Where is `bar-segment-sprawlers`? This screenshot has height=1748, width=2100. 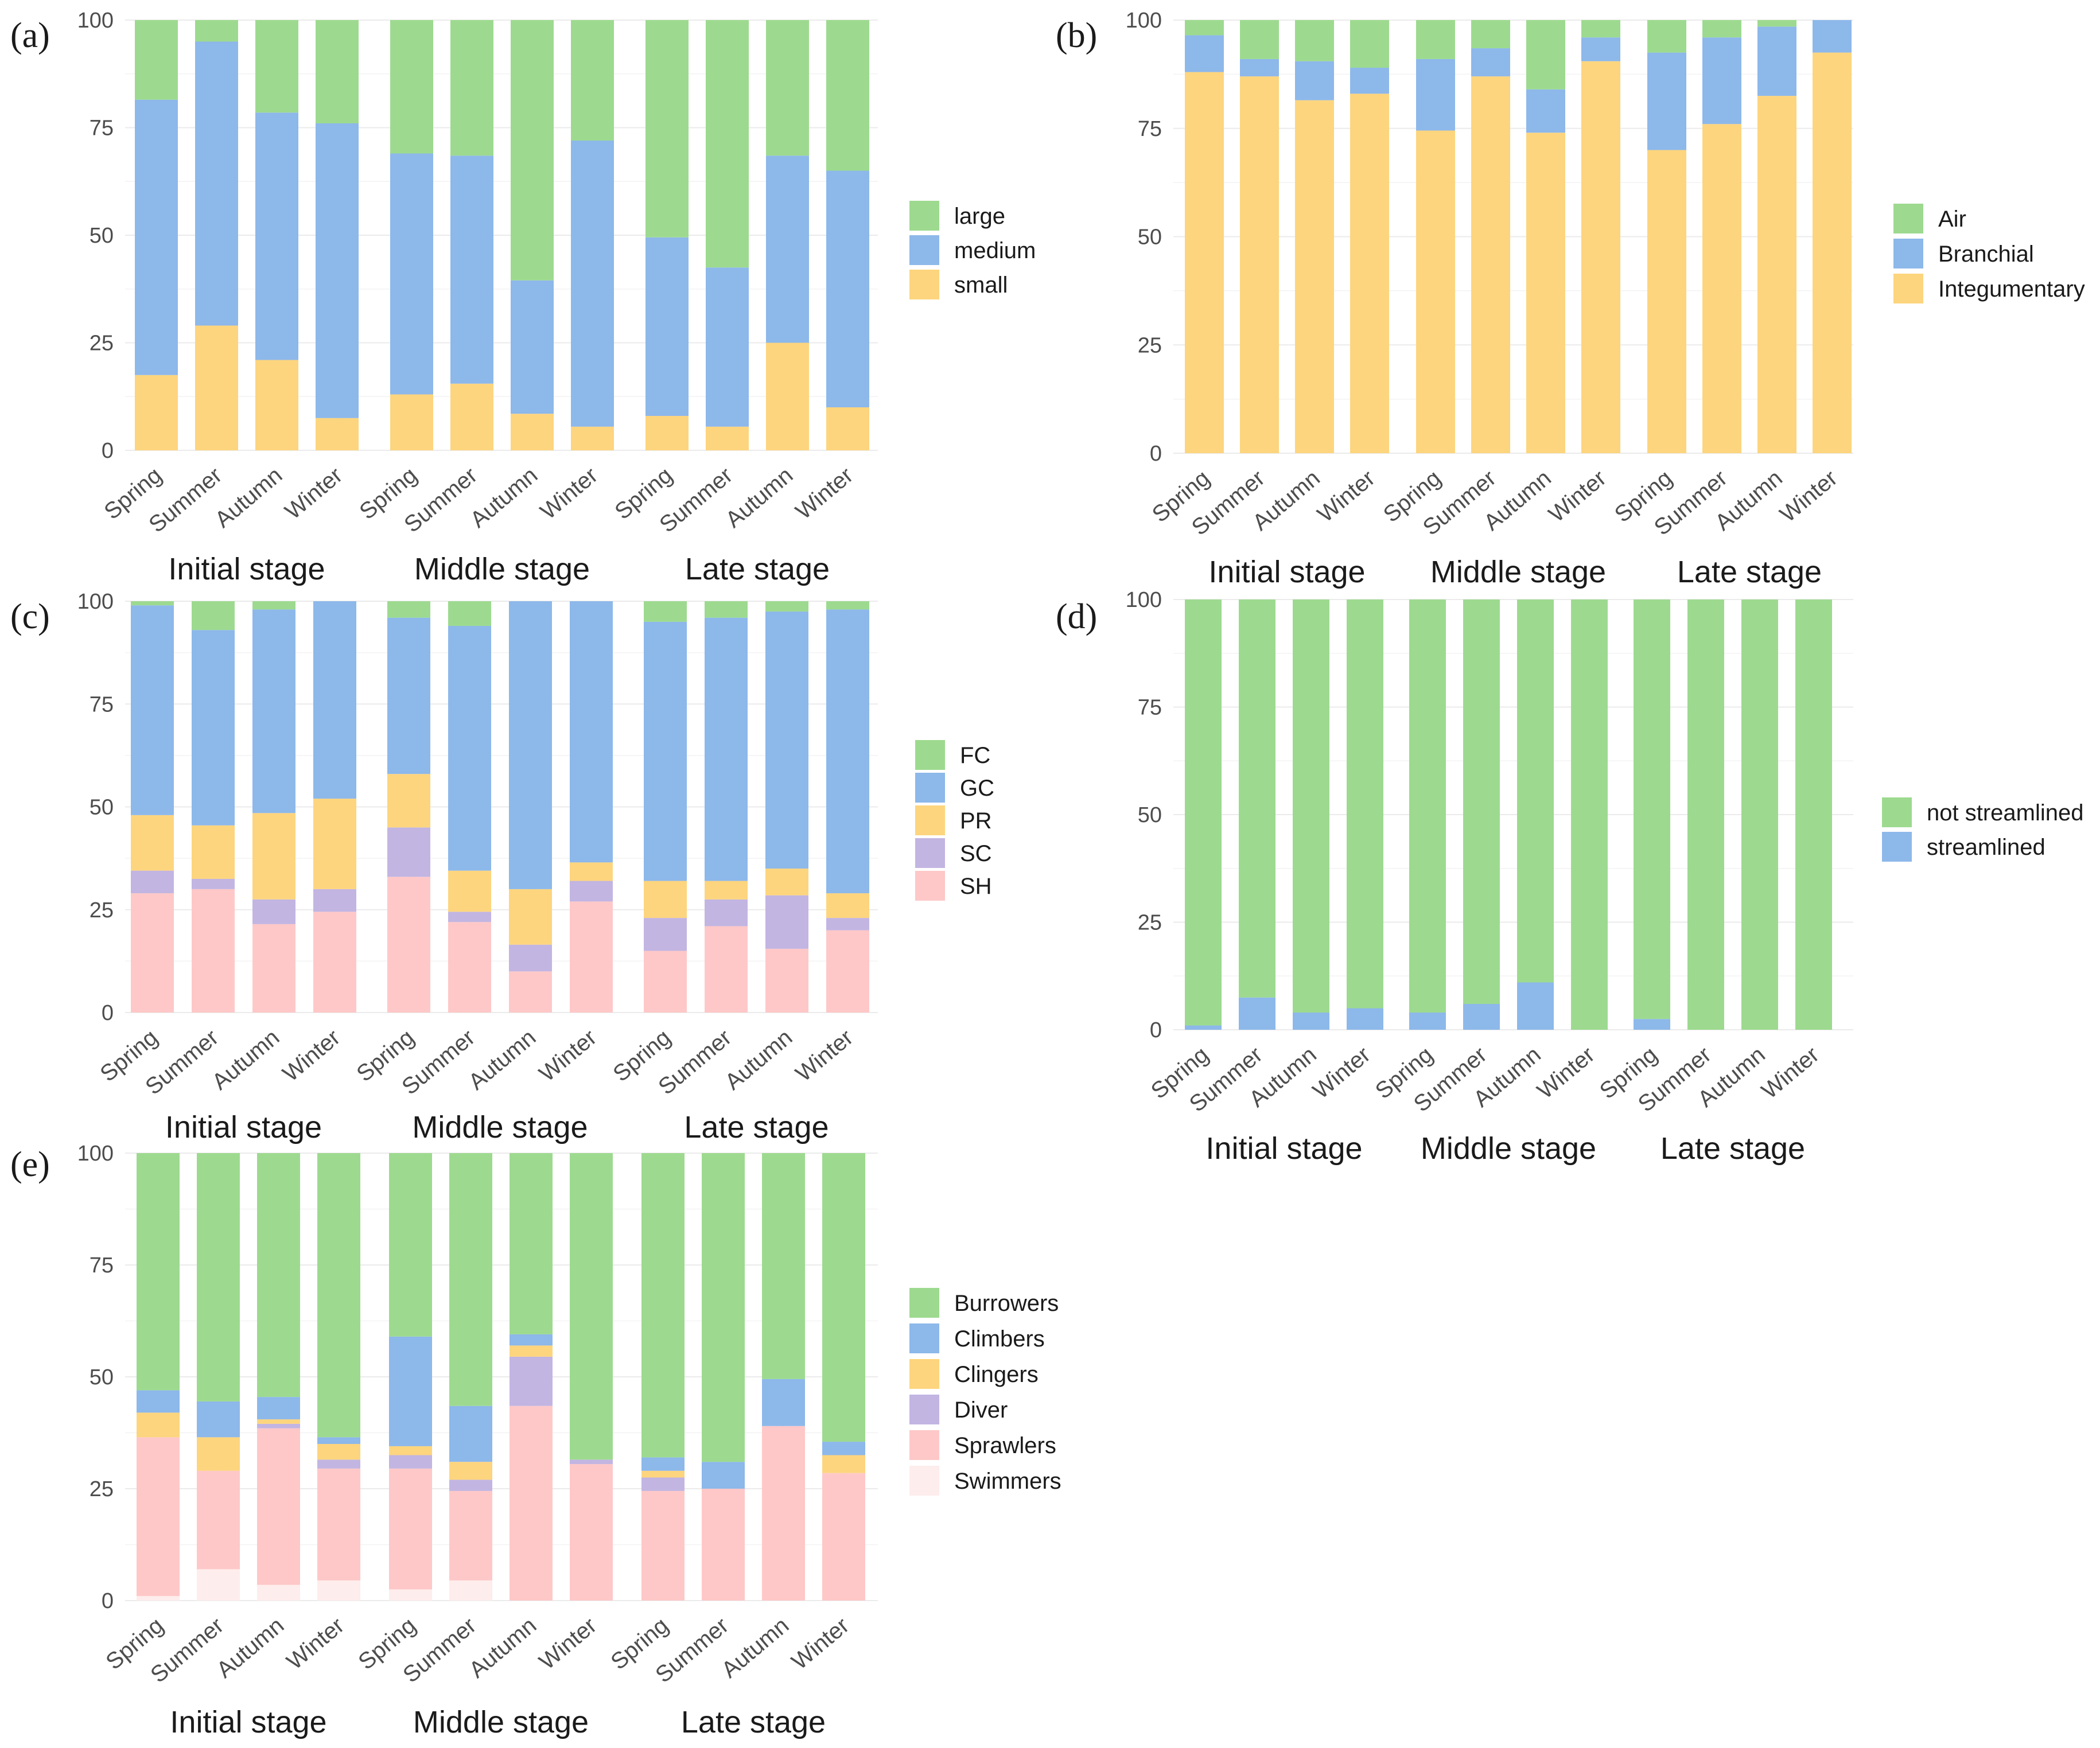 bar-segment-sprawlers is located at coordinates (470, 1535).